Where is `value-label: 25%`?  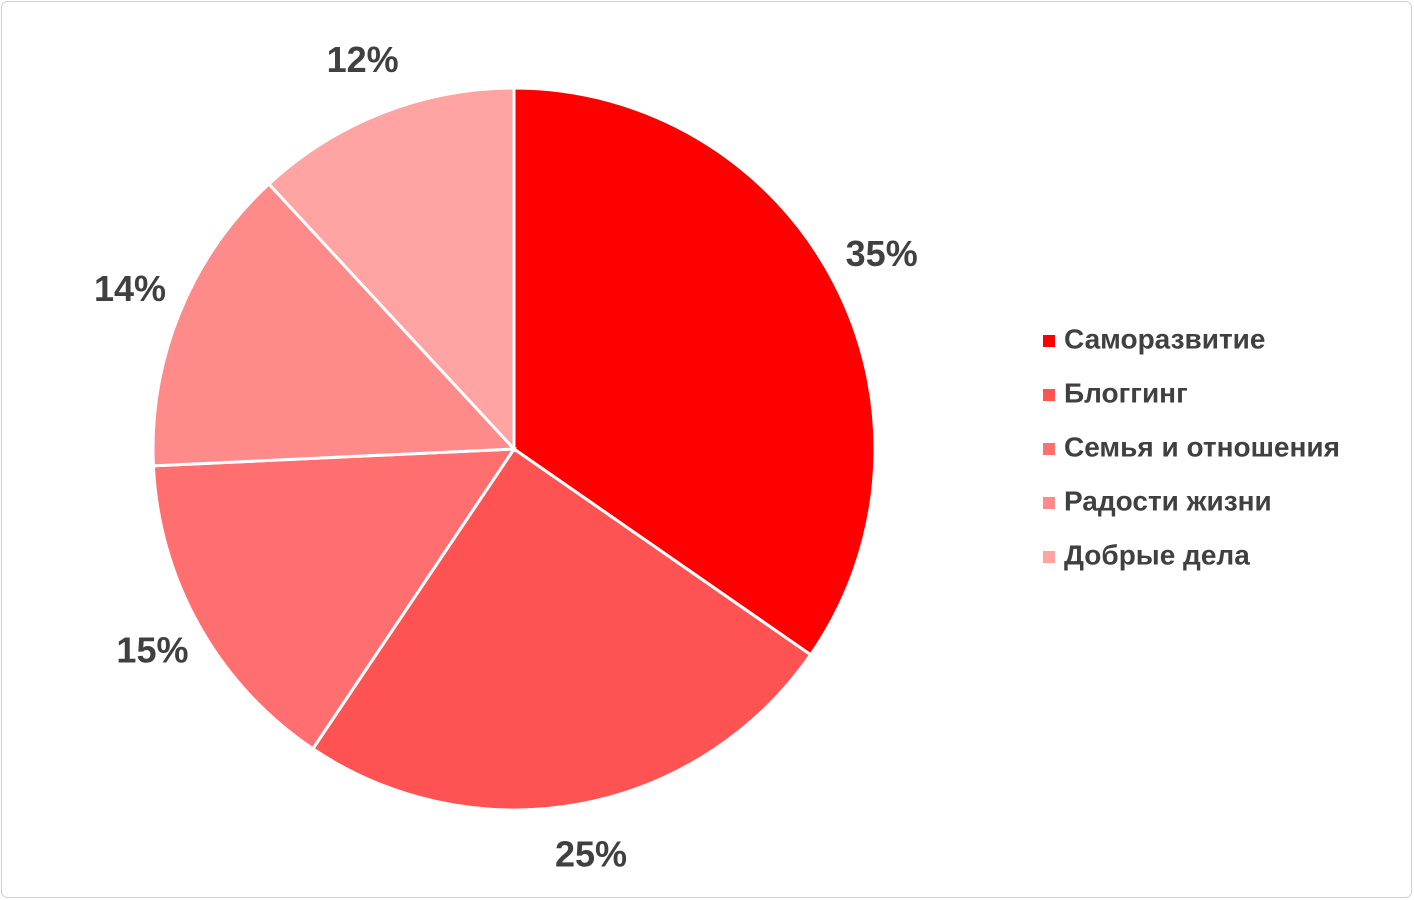 value-label: 25% is located at coordinates (591, 853).